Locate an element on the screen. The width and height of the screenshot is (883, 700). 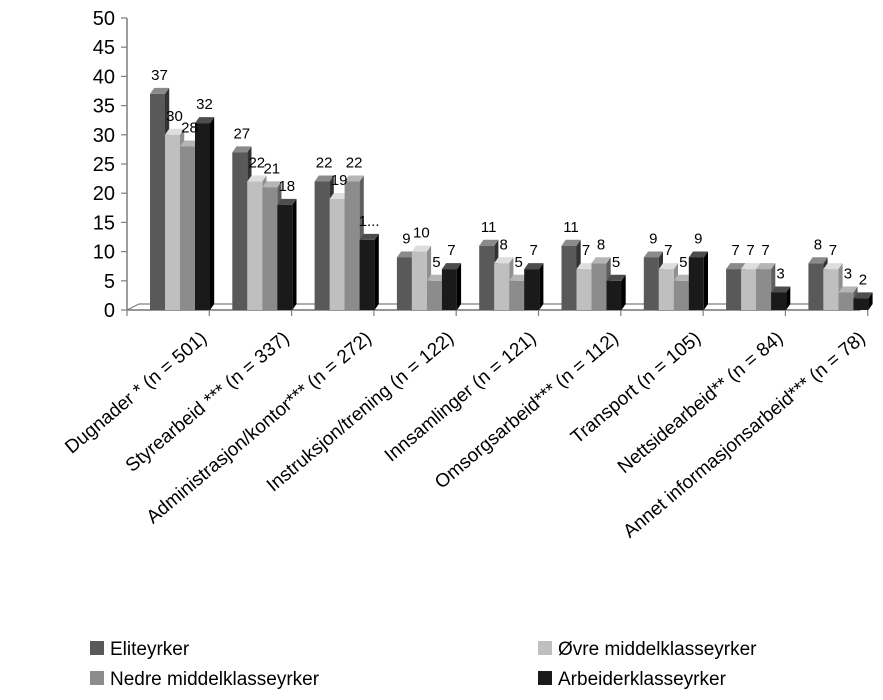
y-tick-label: 5 is located at coordinates (109, 282).